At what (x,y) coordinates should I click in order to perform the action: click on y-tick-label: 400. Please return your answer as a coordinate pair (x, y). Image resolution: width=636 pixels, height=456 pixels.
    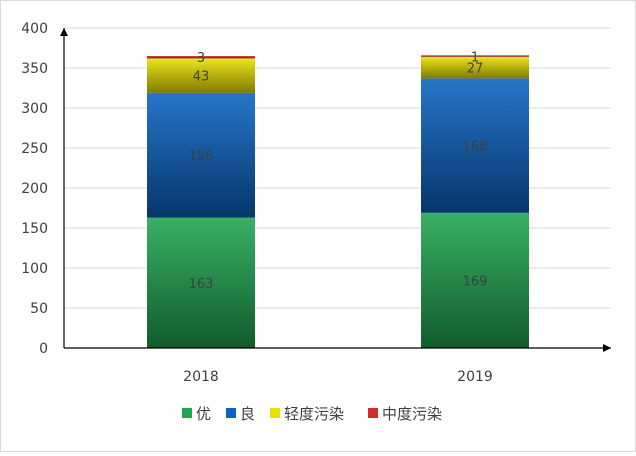
    Looking at the image, I should click on (34, 29).